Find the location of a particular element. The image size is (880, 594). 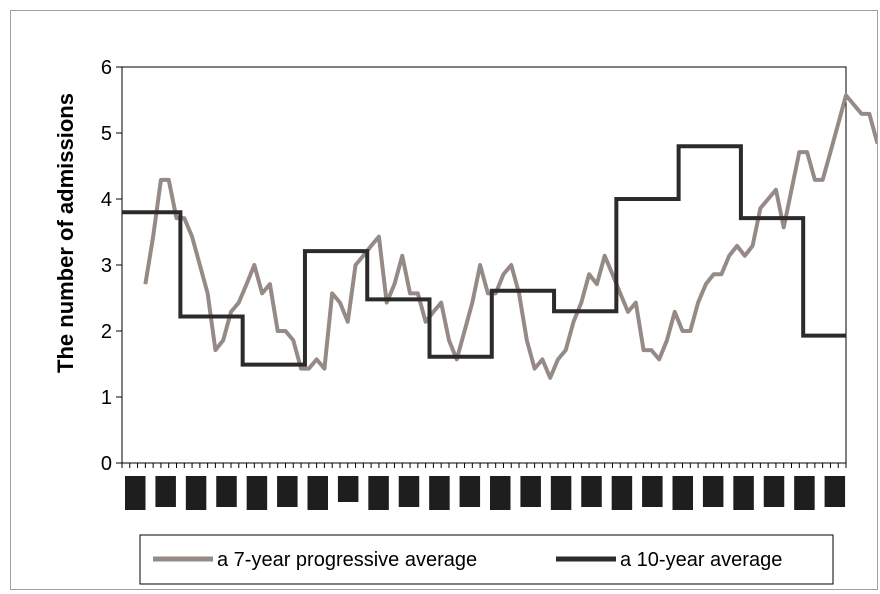

y-axis-label: The number of admissions is located at coordinates (65, 233).